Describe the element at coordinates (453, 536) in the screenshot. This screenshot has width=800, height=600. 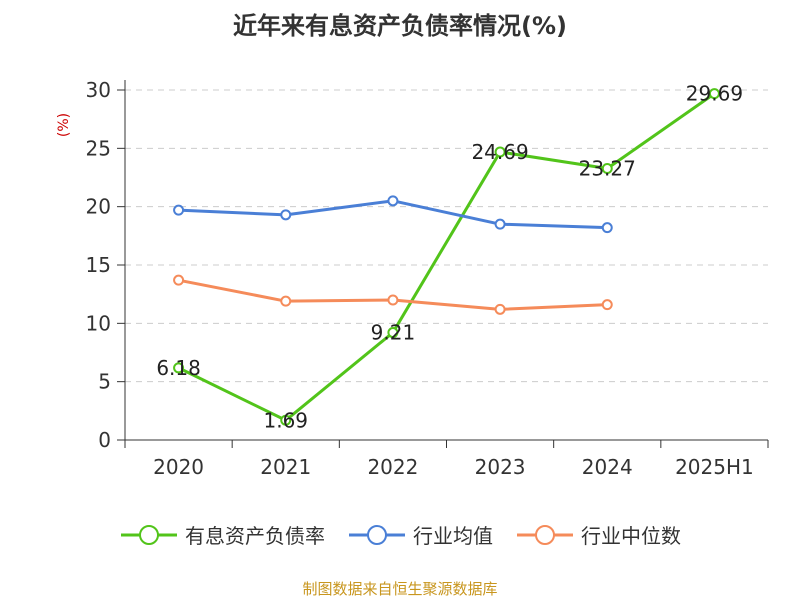
I see `legend-label: 行业均值` at that location.